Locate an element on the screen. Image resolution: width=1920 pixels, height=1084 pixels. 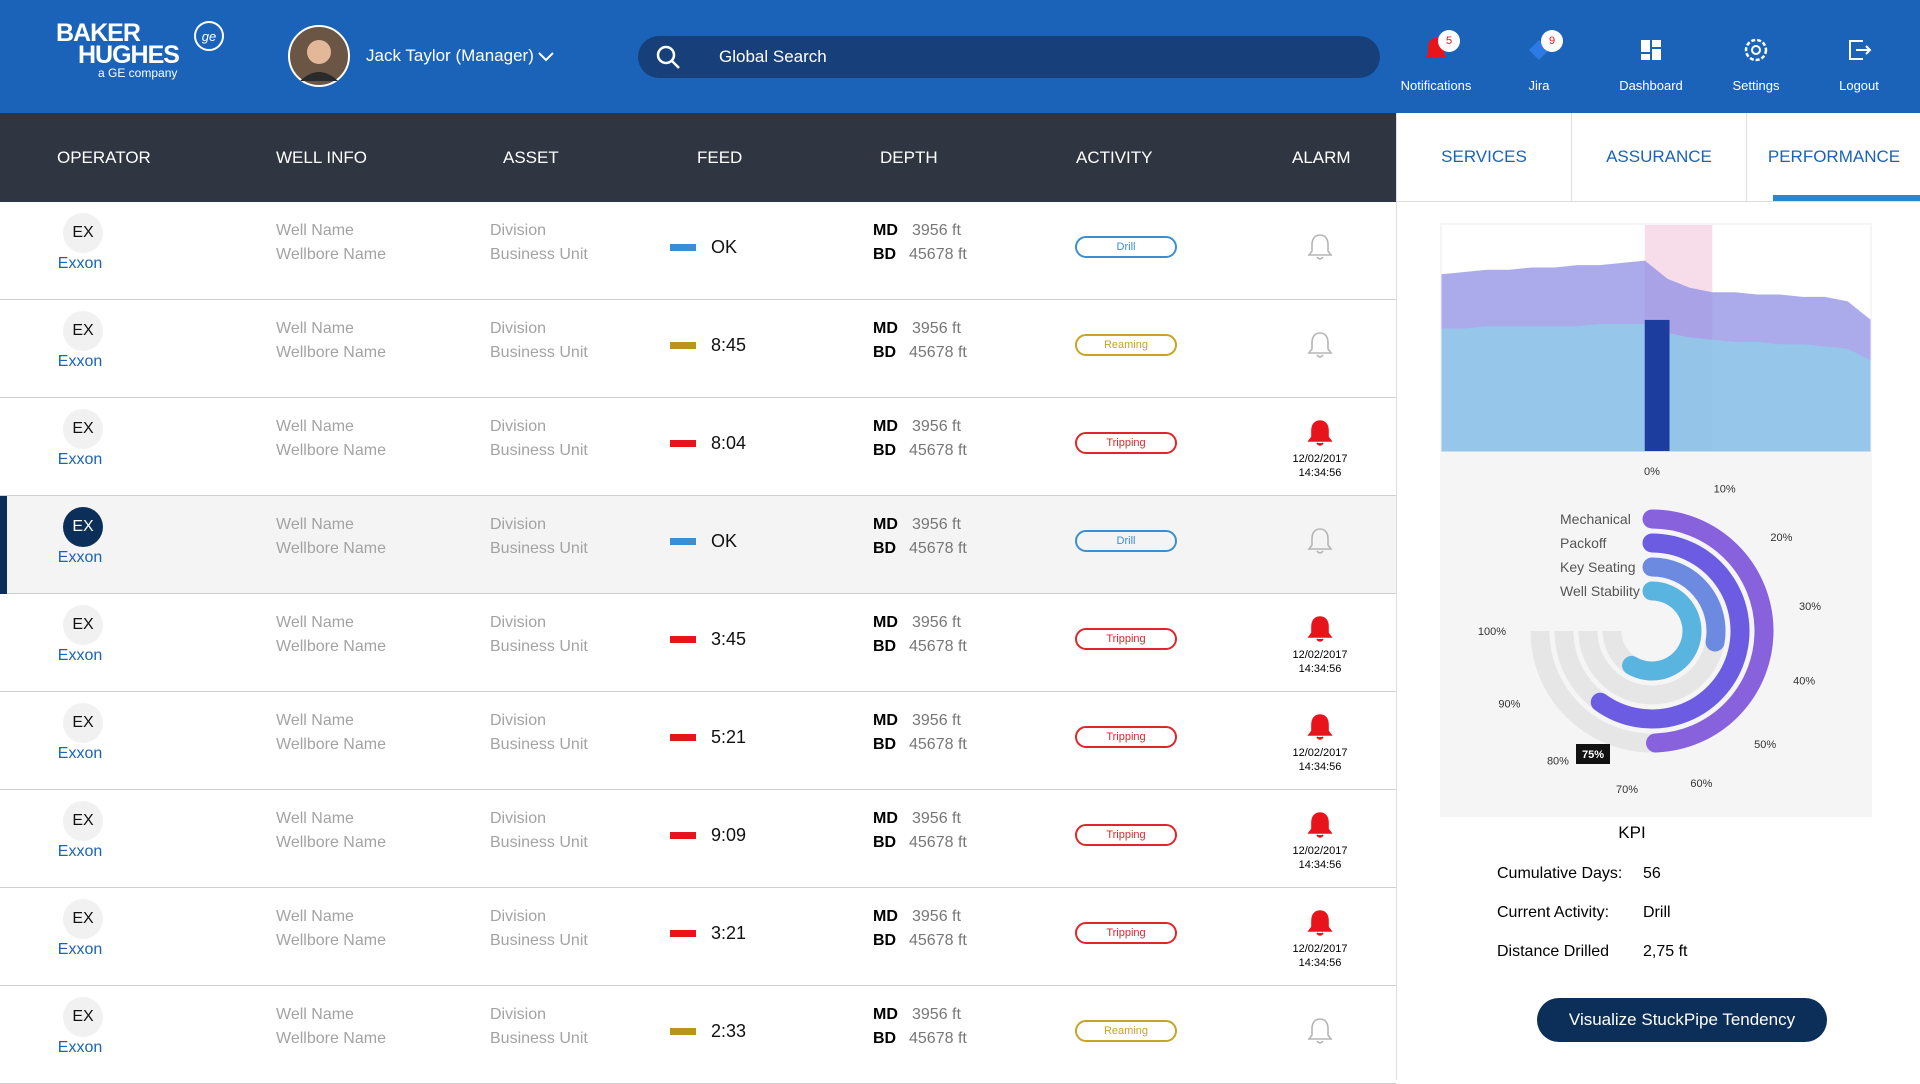
column-header: WELL INFO is located at coordinates (321, 157).